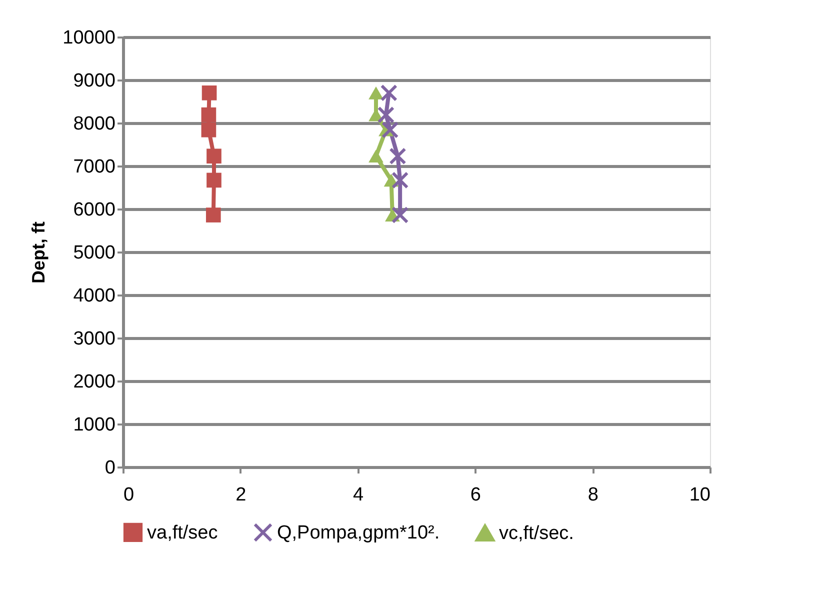 This screenshot has height=604, width=821. Describe the element at coordinates (94, 81) in the screenshot. I see `y-tick-label: 9000` at that location.